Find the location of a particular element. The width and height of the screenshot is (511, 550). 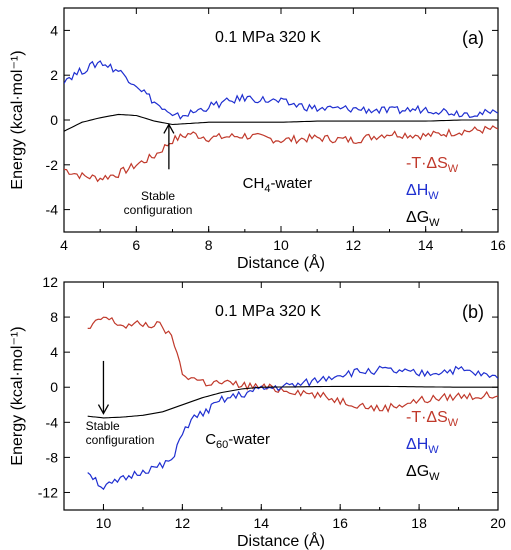

y-tick-label: -8 is located at coordinates (52, 457).